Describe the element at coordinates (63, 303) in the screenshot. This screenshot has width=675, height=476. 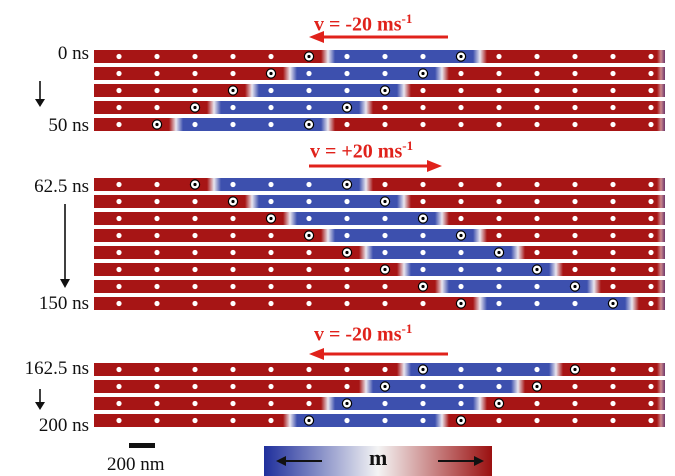
I see `time-label-150ns: 150 ns` at that location.